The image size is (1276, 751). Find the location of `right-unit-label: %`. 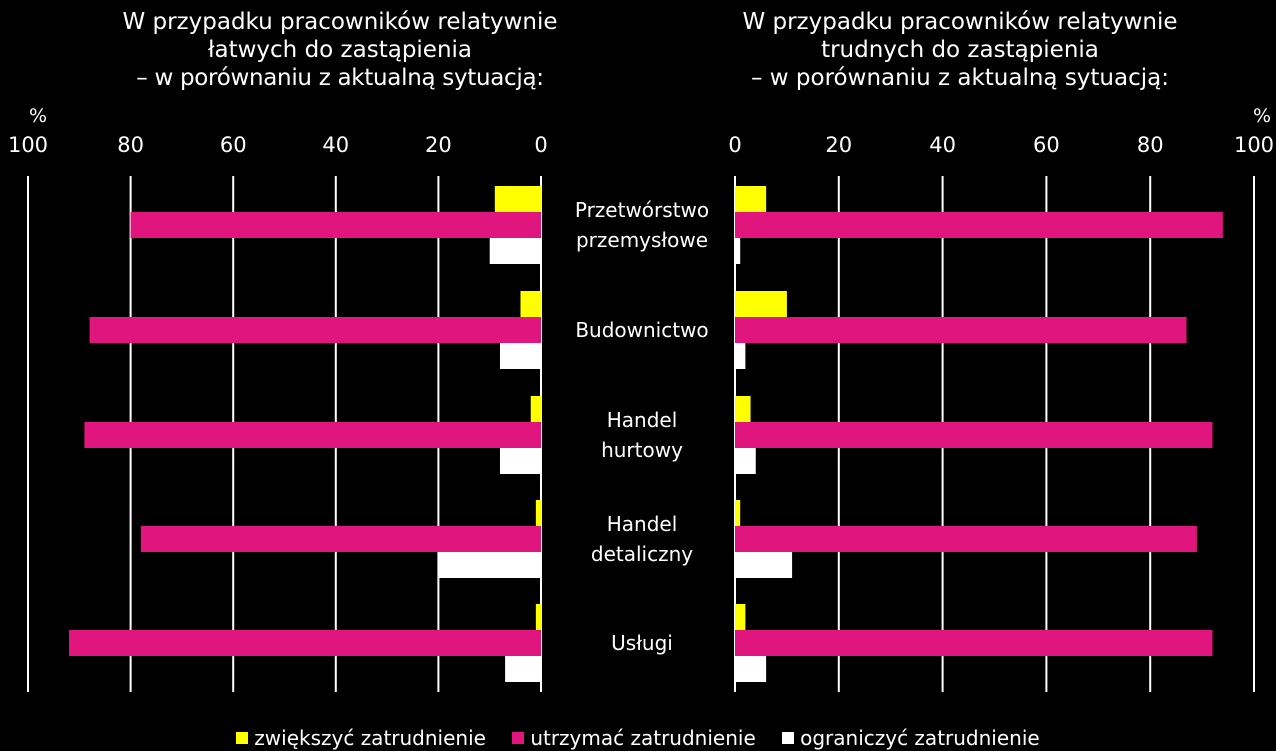

right-unit-label: % is located at coordinates (1262, 116).